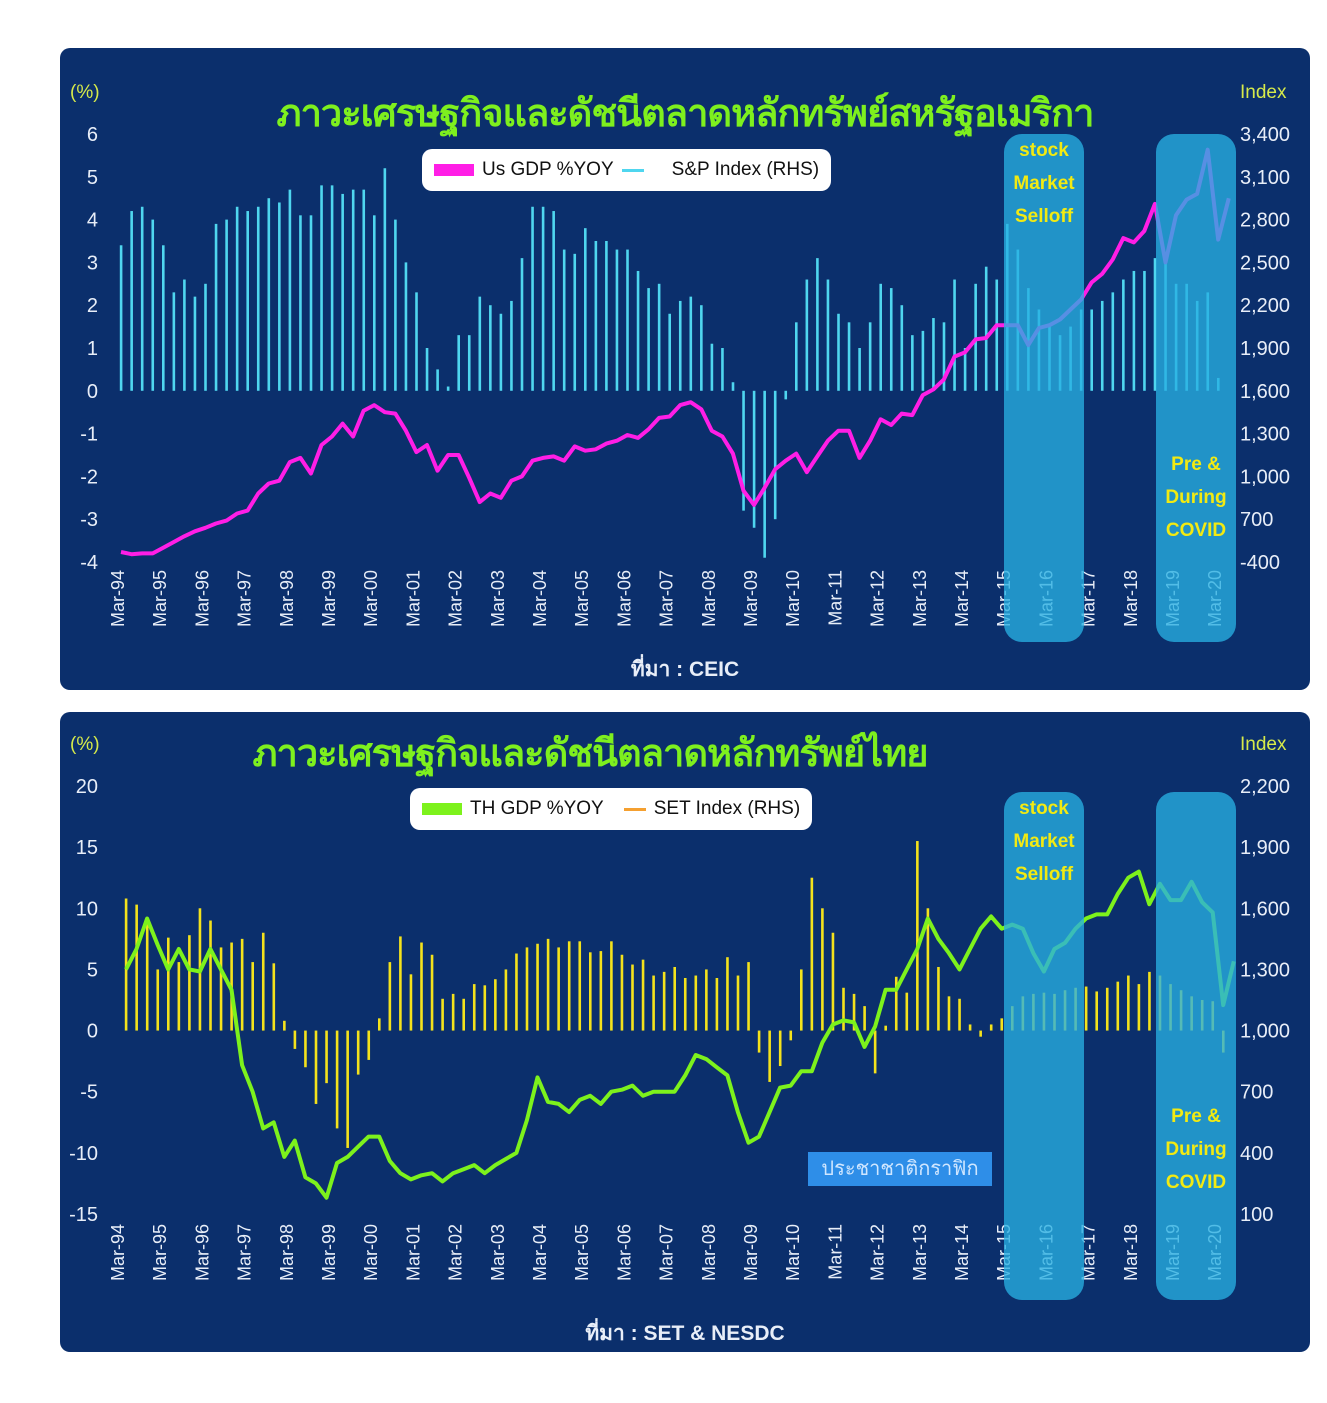  What do you see at coordinates (835, 598) in the screenshot?
I see `x-tick-label: Mar-11` at bounding box center [835, 598].